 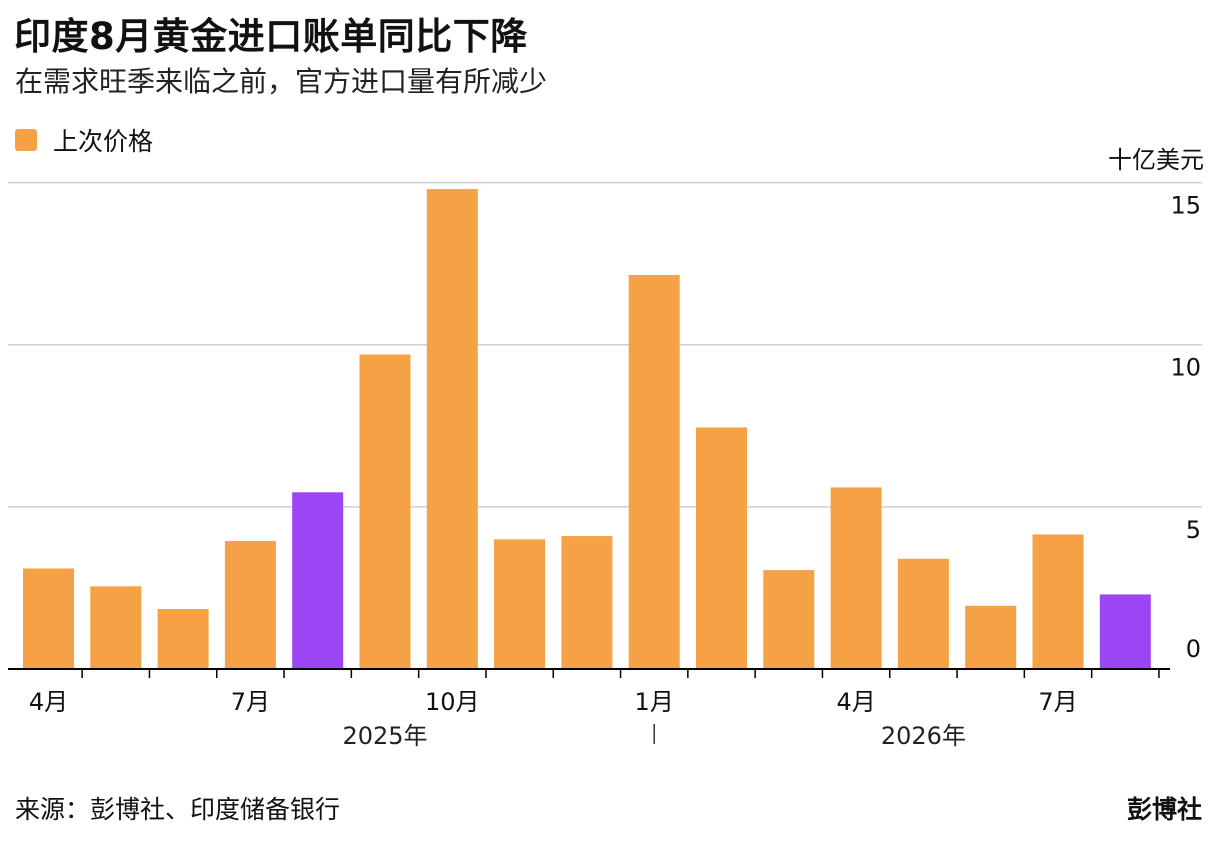 I want to click on y-tick-label: 15, so click(x=1185, y=206).